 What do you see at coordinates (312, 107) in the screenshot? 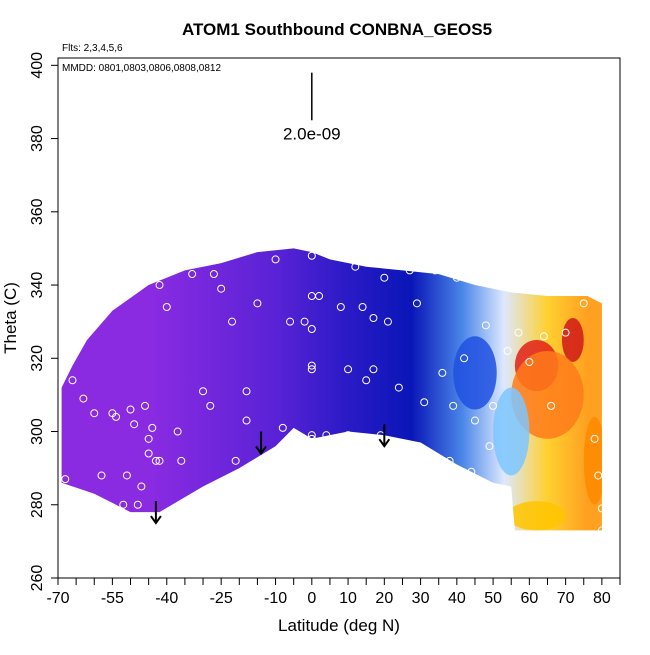
I see `scale-bar: 2.0e-09` at bounding box center [312, 107].